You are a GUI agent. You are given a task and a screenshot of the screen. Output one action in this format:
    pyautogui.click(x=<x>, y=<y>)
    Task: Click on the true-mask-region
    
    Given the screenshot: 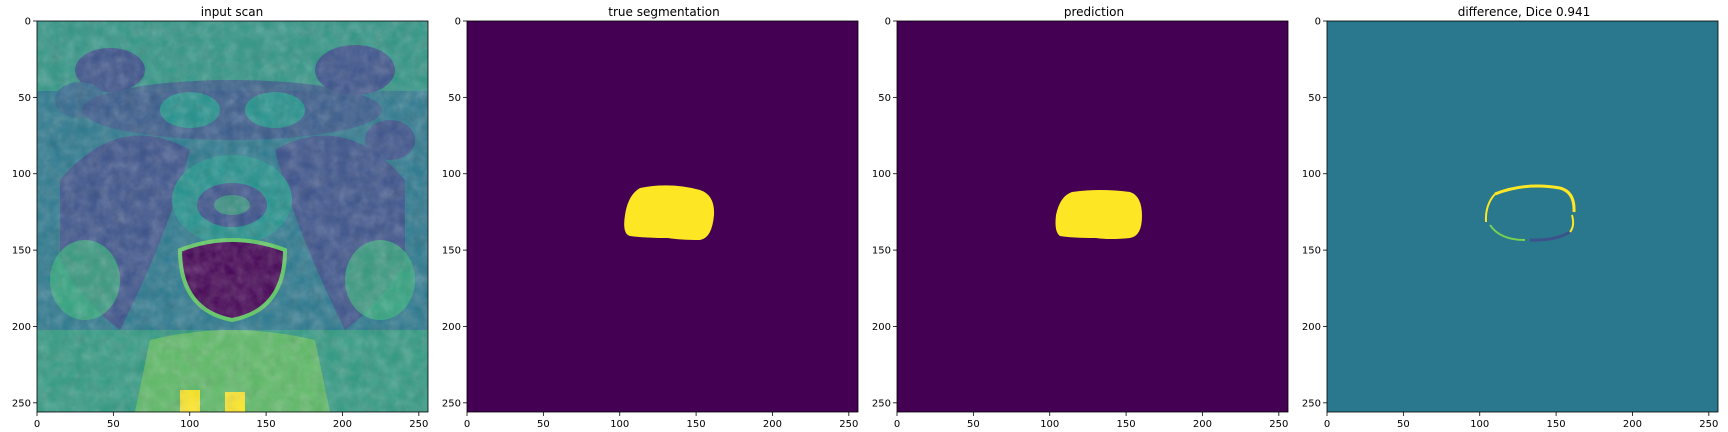 What is the action you would take?
    pyautogui.click(x=669, y=212)
    